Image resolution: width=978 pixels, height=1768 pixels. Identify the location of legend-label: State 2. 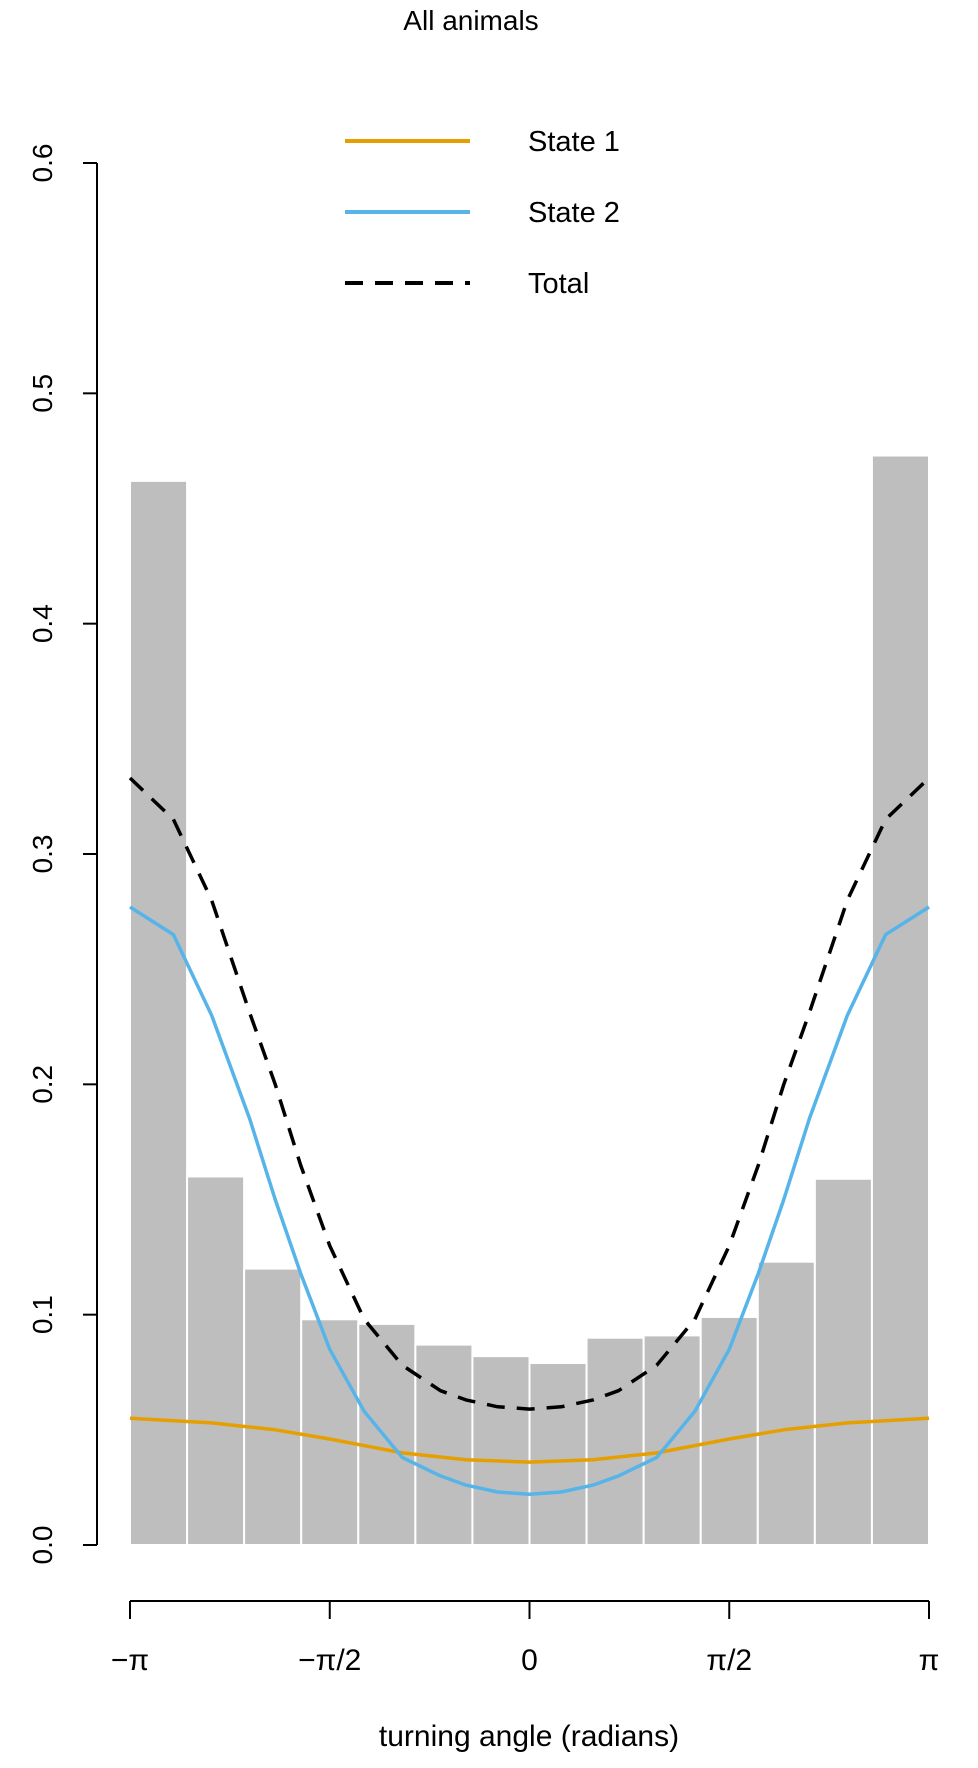
(574, 213).